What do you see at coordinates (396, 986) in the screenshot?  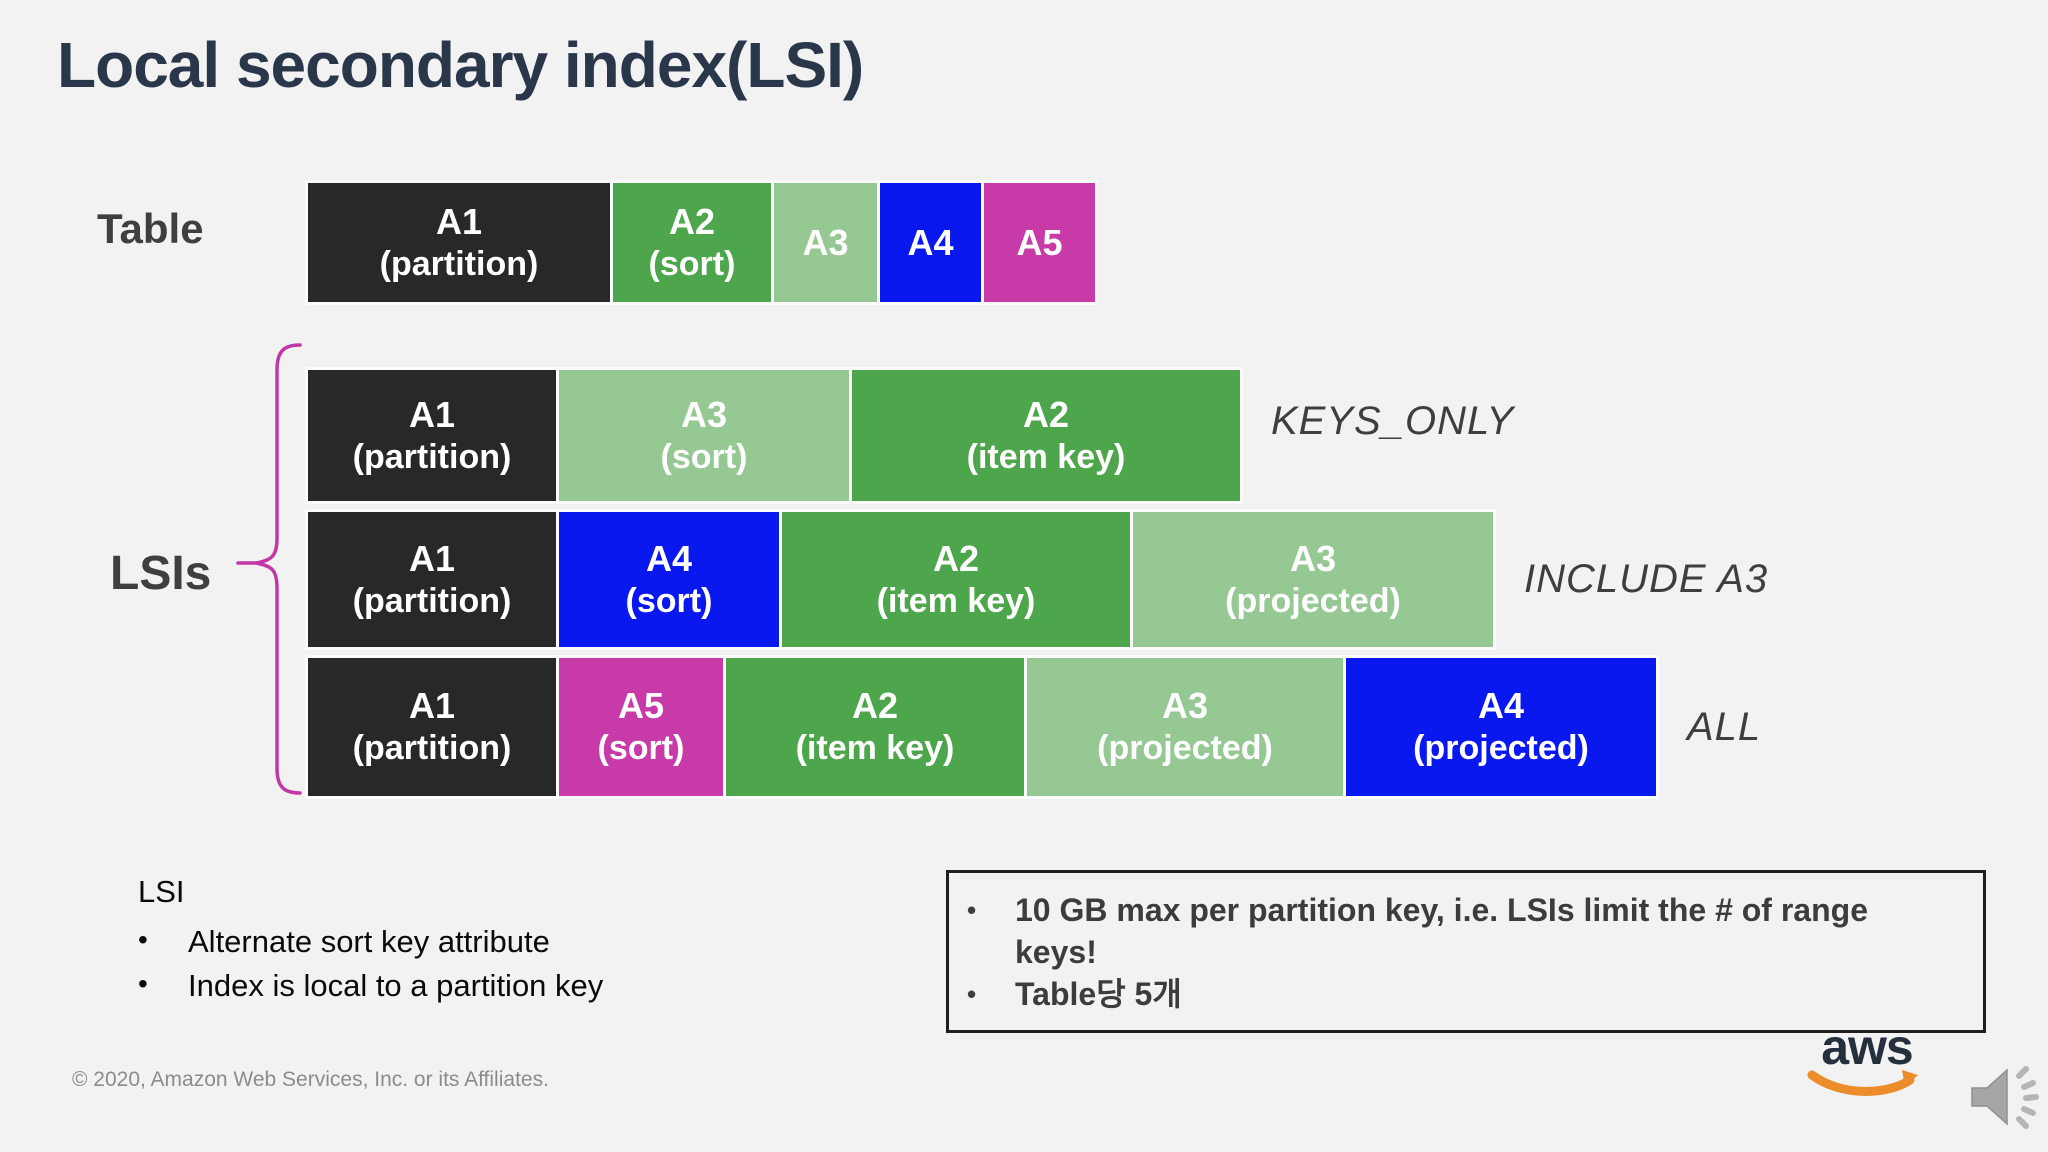 I see `note-text: Index is local to a partition key` at bounding box center [396, 986].